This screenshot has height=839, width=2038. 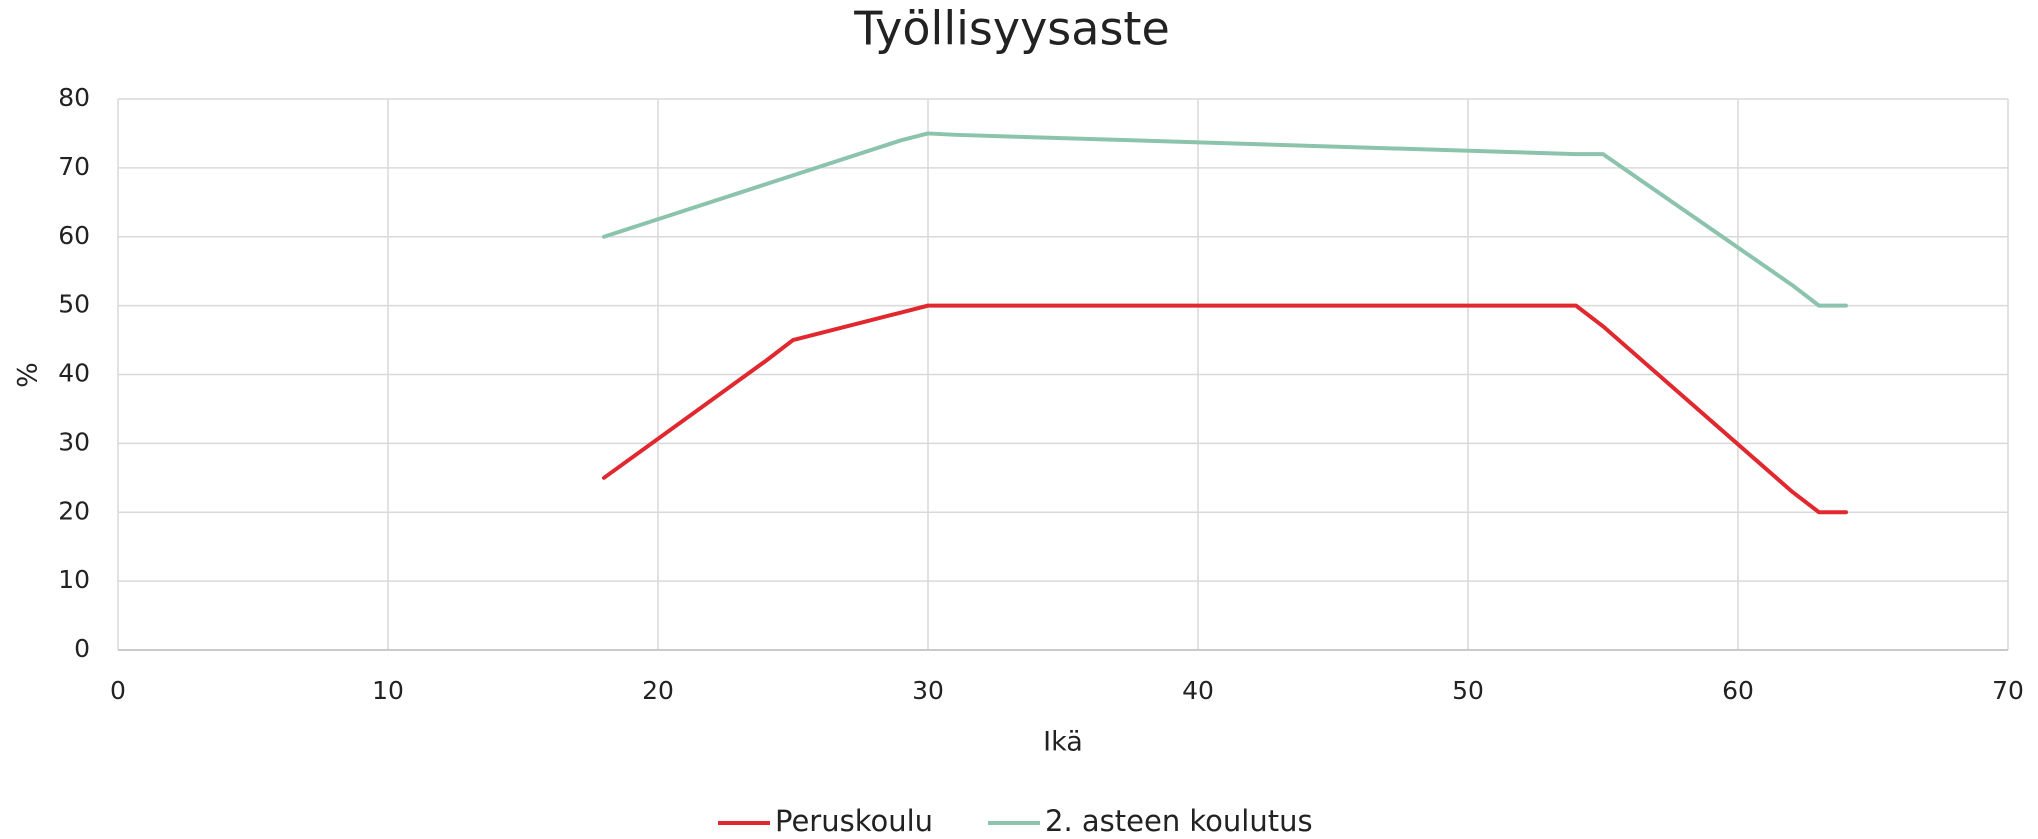 I want to click on x-tick-label: 20, so click(x=658, y=690).